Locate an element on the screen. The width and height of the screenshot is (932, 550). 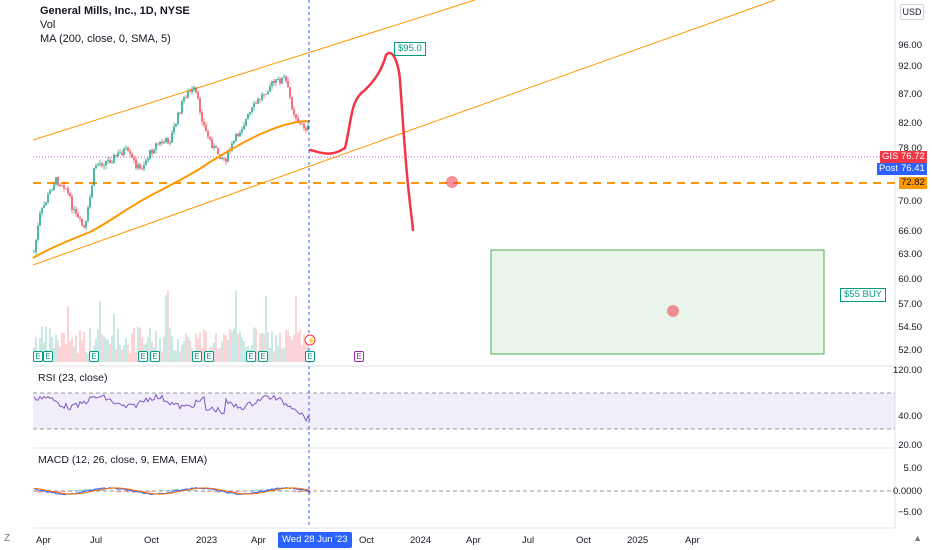
price-candles is located at coordinates (171, 165).